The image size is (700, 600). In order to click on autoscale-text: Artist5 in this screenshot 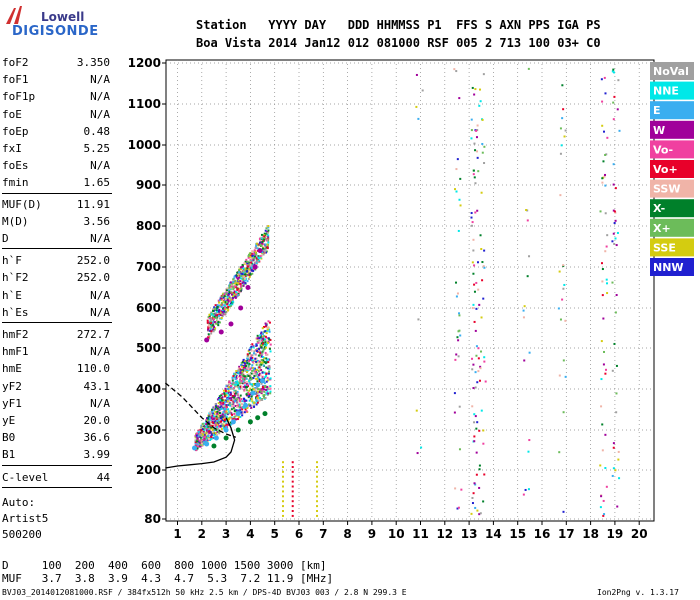, I will do `click(25, 518)`.